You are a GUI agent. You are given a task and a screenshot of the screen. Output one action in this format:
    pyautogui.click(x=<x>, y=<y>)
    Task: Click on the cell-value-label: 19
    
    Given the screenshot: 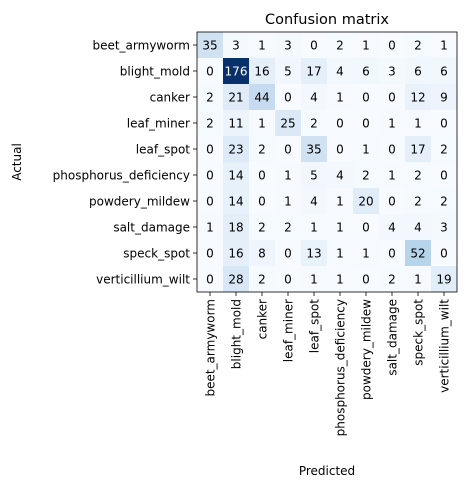 What is the action you would take?
    pyautogui.click(x=443, y=280)
    